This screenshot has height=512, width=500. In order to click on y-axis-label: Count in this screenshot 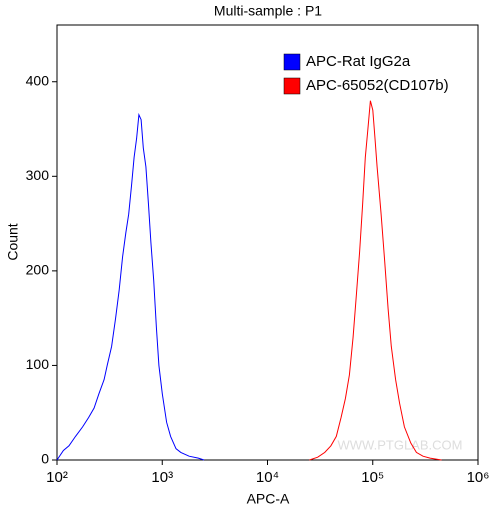, I will do `click(13, 241)`.